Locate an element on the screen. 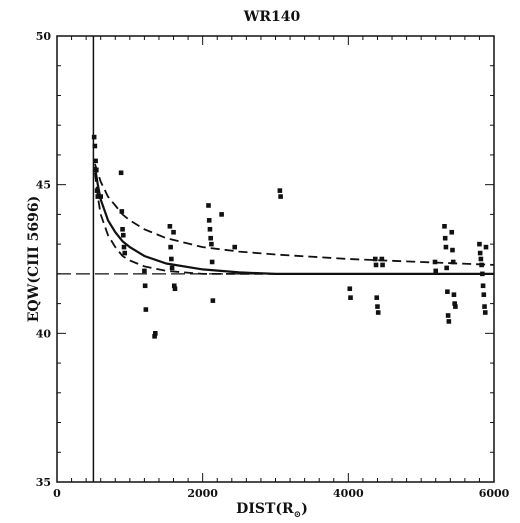  x-tick-label: 6000 is located at coordinates (494, 493).